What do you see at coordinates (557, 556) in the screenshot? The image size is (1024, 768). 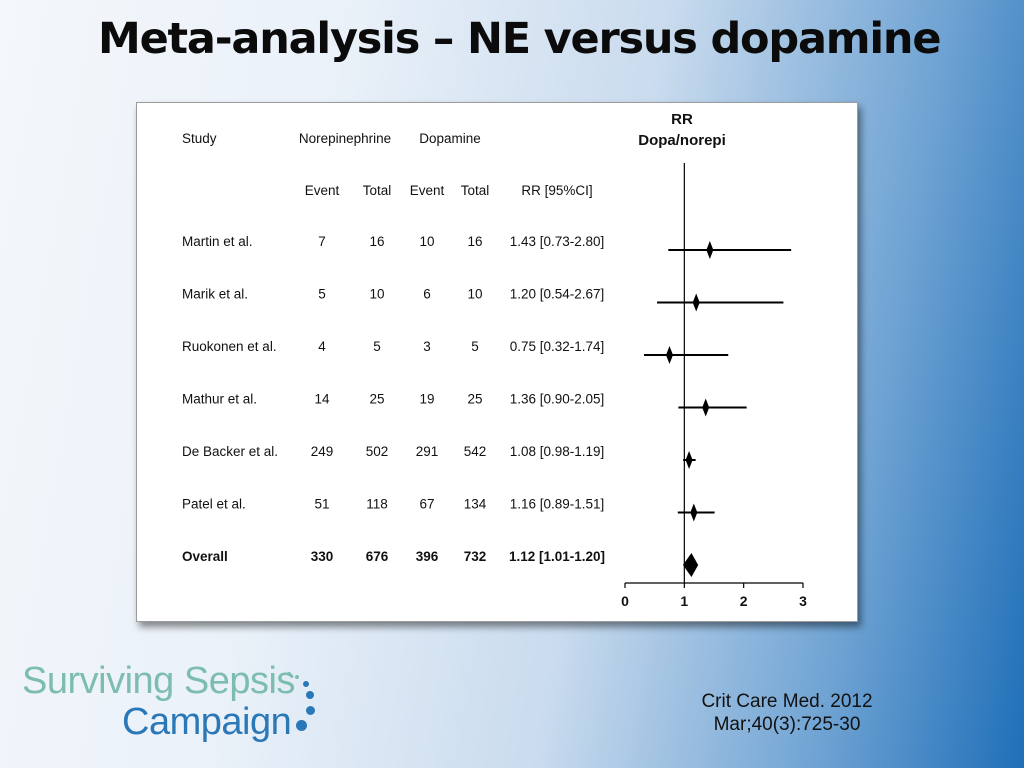 I see `rr-ci-value: 1.12 [1.01-1.20]` at bounding box center [557, 556].